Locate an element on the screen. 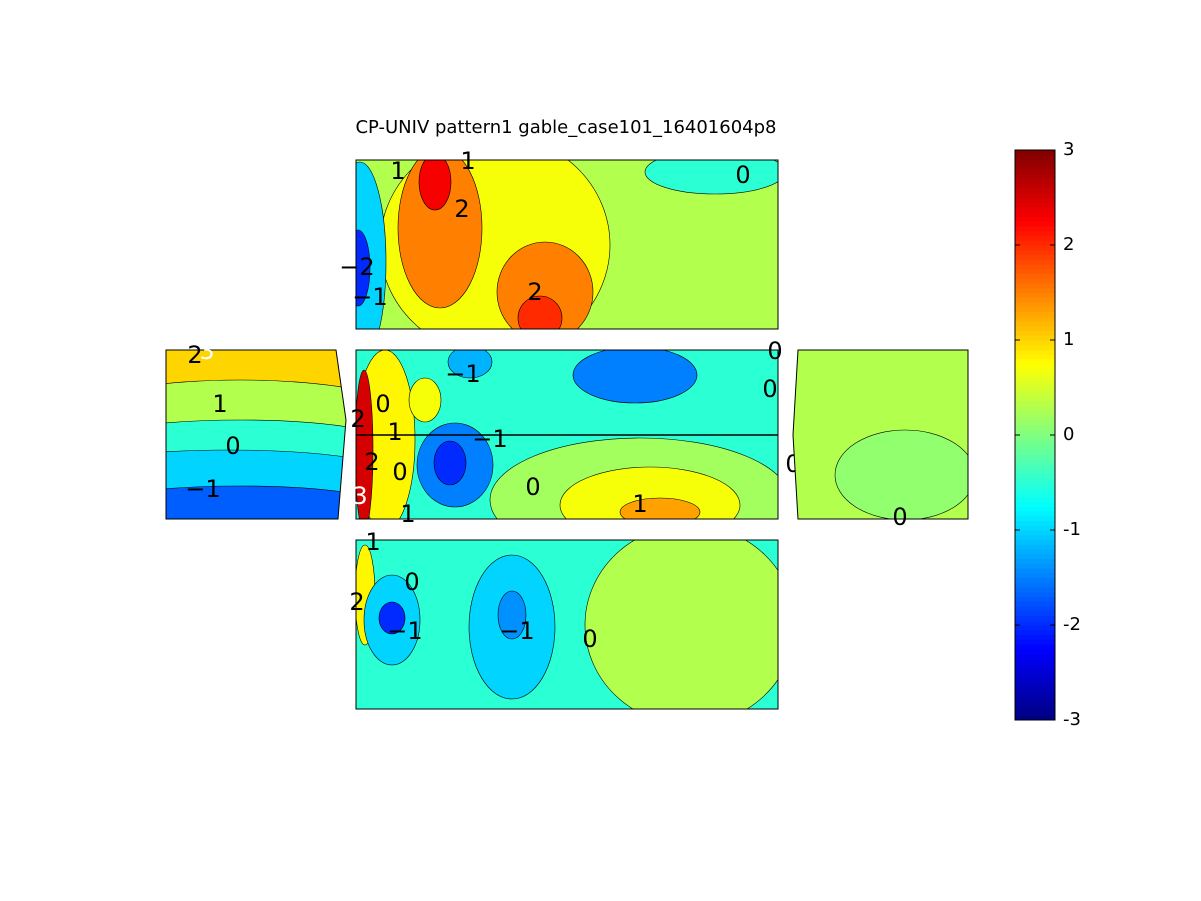 The image size is (1201, 901). panel is located at coordinates (880, 434).